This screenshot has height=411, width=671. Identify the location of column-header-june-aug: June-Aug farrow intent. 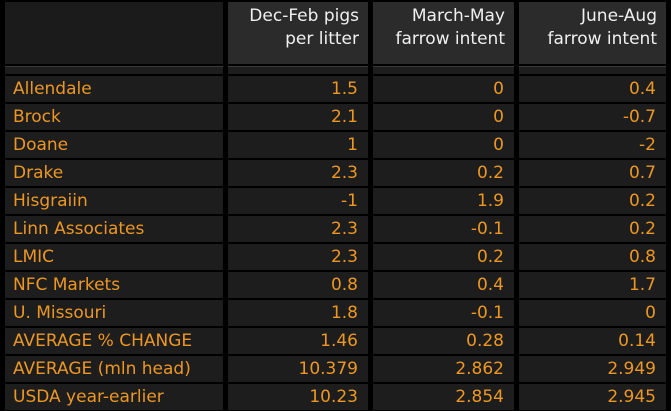
(592, 33).